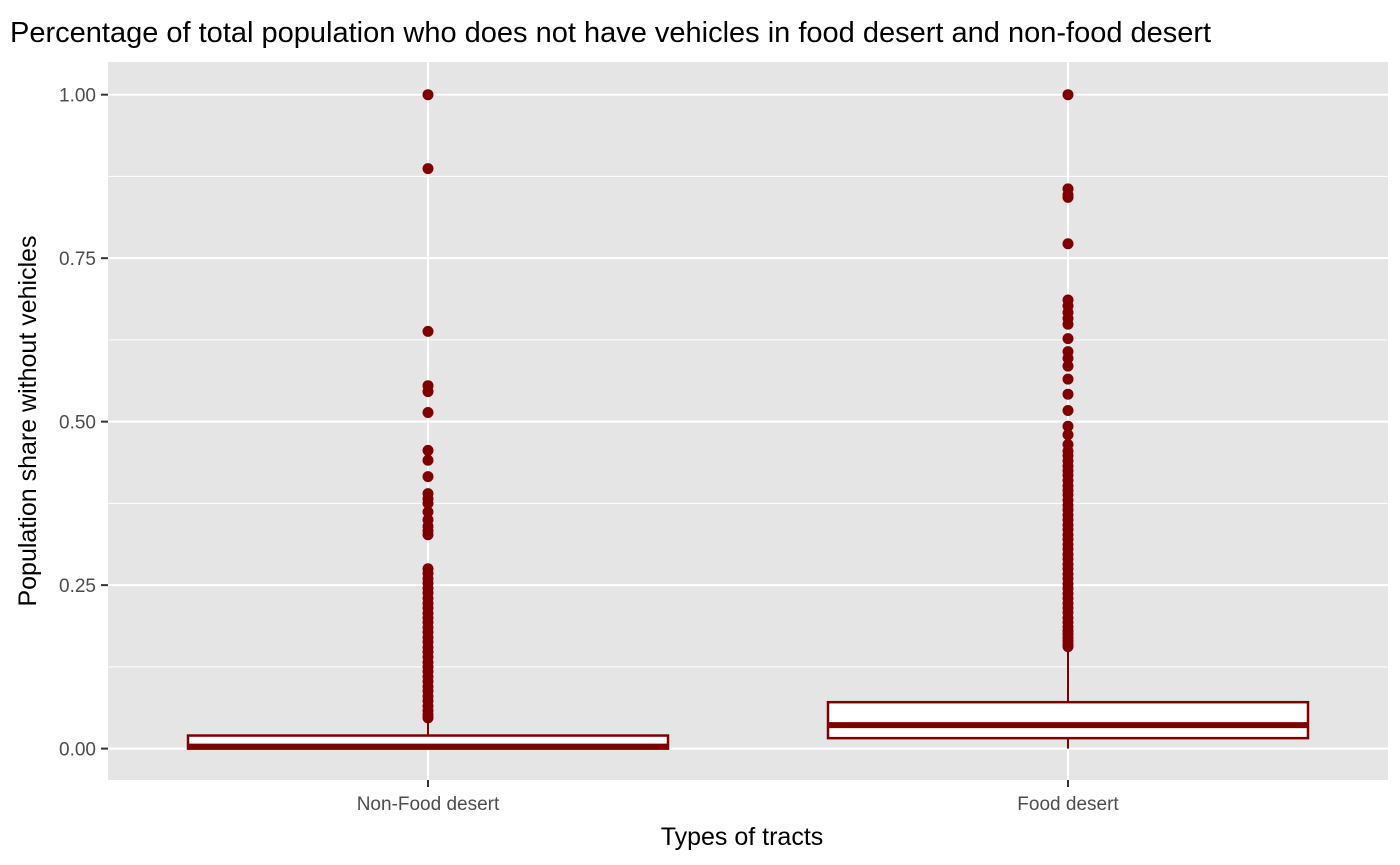 The image size is (1400, 865). Describe the element at coordinates (738, 797) in the screenshot. I see `x-axis: Non-Food desert Food desert` at that location.